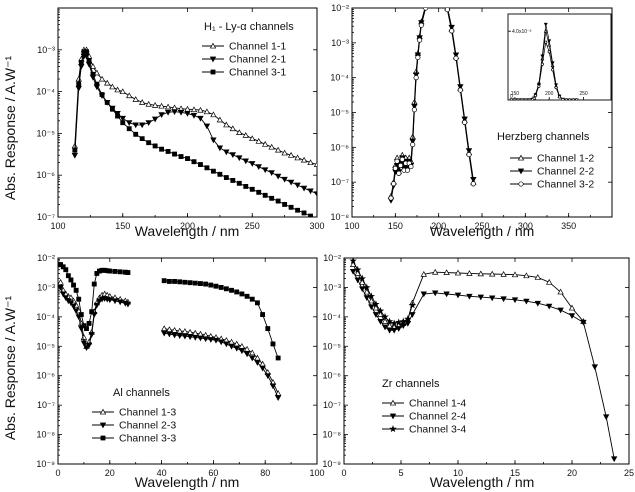  I want to click on x-tick-label: 350, so click(568, 226).